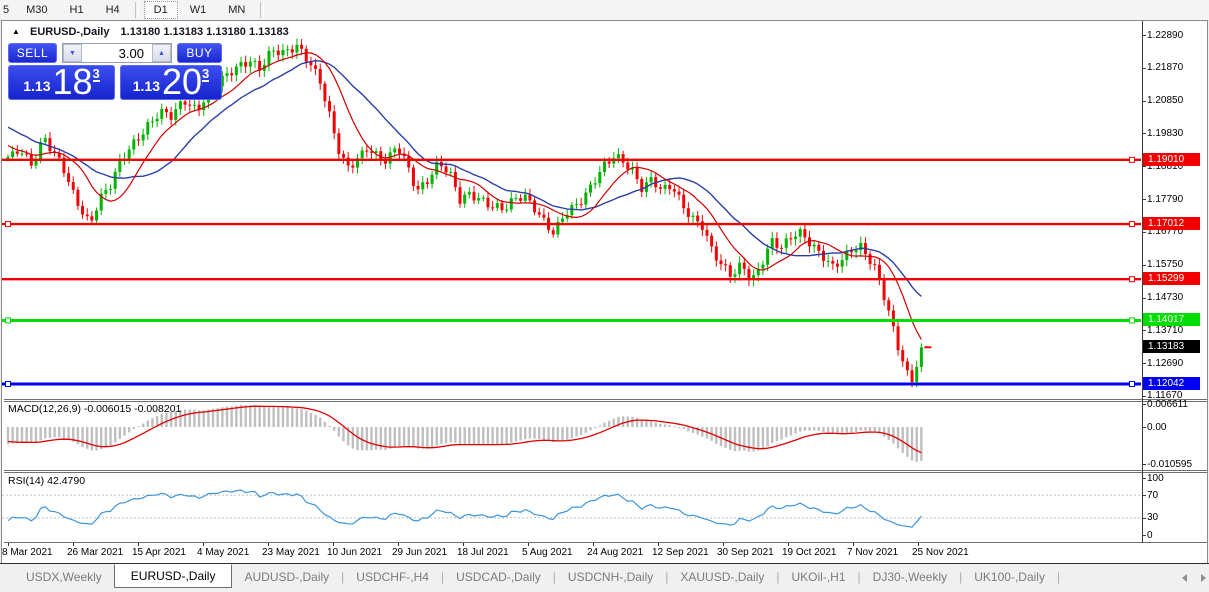 Image resolution: width=1209 pixels, height=592 pixels. Describe the element at coordinates (161, 53) in the screenshot. I see `volume-increase-button: ▲` at that location.